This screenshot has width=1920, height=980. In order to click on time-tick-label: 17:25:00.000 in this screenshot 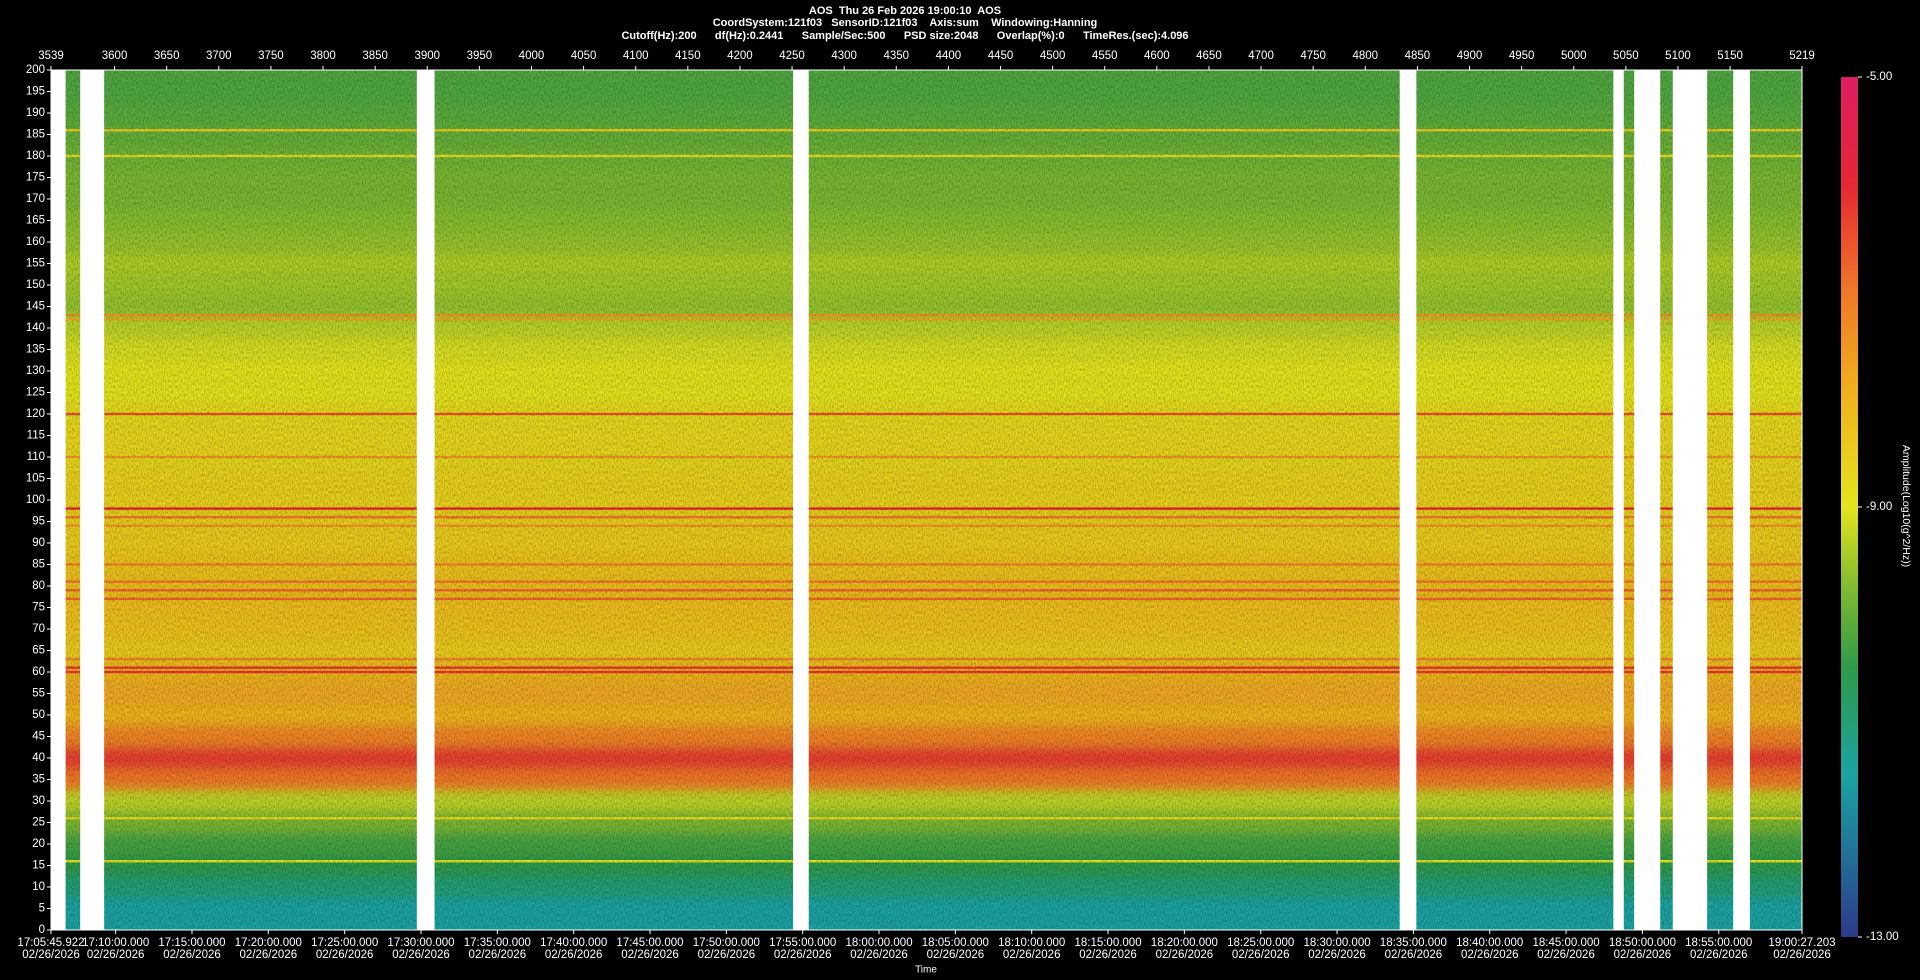, I will do `click(344, 943)`.